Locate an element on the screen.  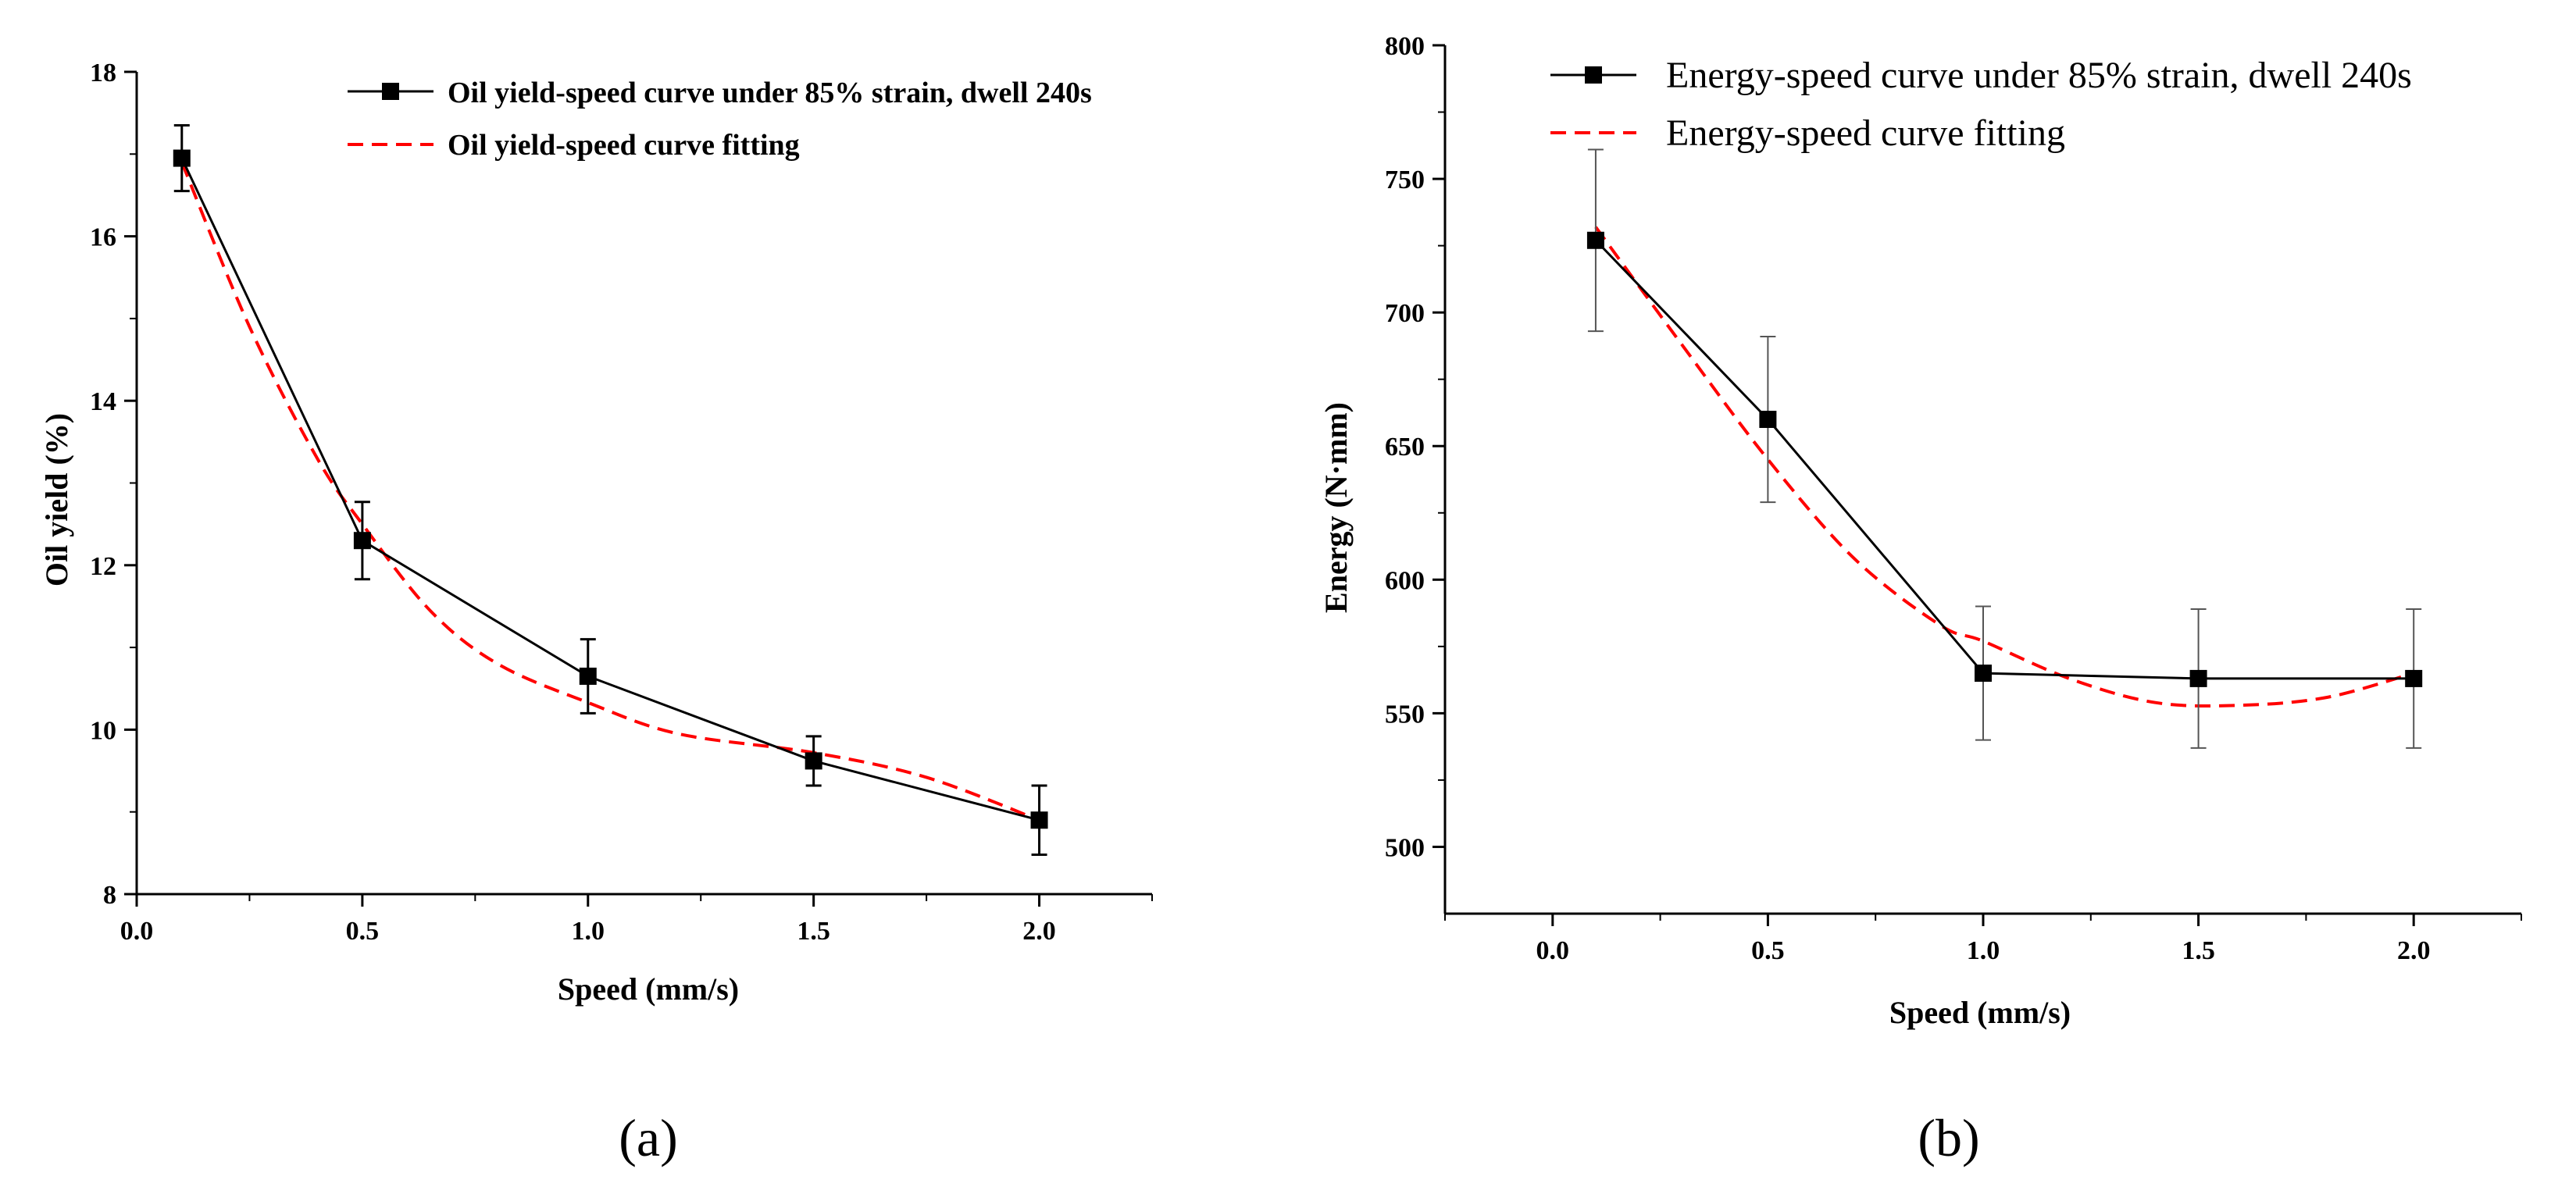
chart-a-x-axis-label: Speed (mm/s) is located at coordinates (648, 989).